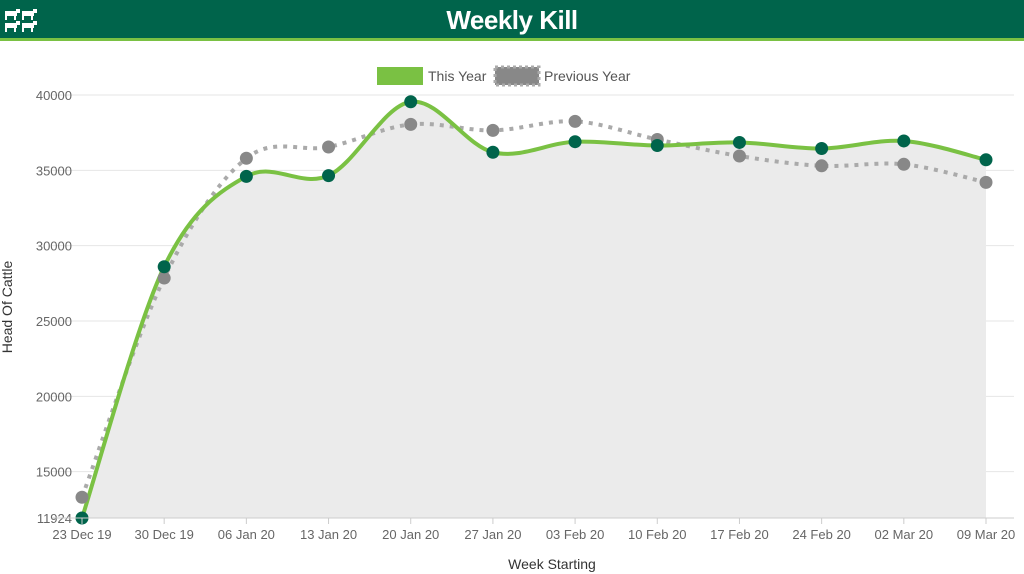  Describe the element at coordinates (986, 534) in the screenshot. I see `x-tick-label: 09 Mar 20` at that location.